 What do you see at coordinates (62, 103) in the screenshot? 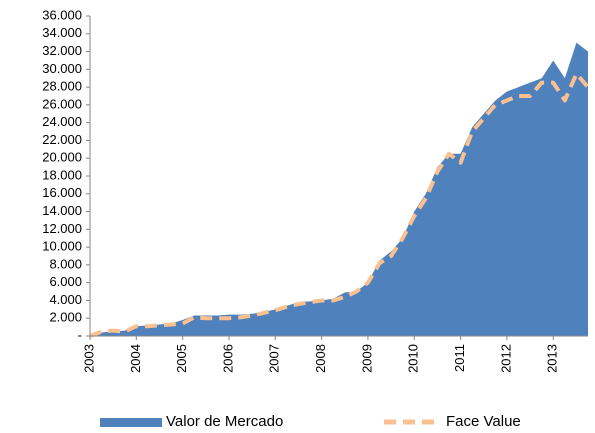
I see `y-tick-label: 26.000` at bounding box center [62, 103].